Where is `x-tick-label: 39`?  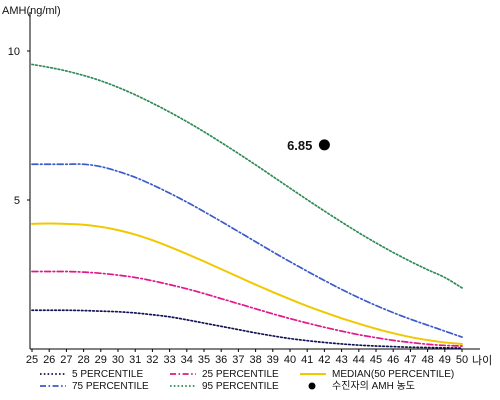 x-tick-label: 39 is located at coordinates (273, 360).